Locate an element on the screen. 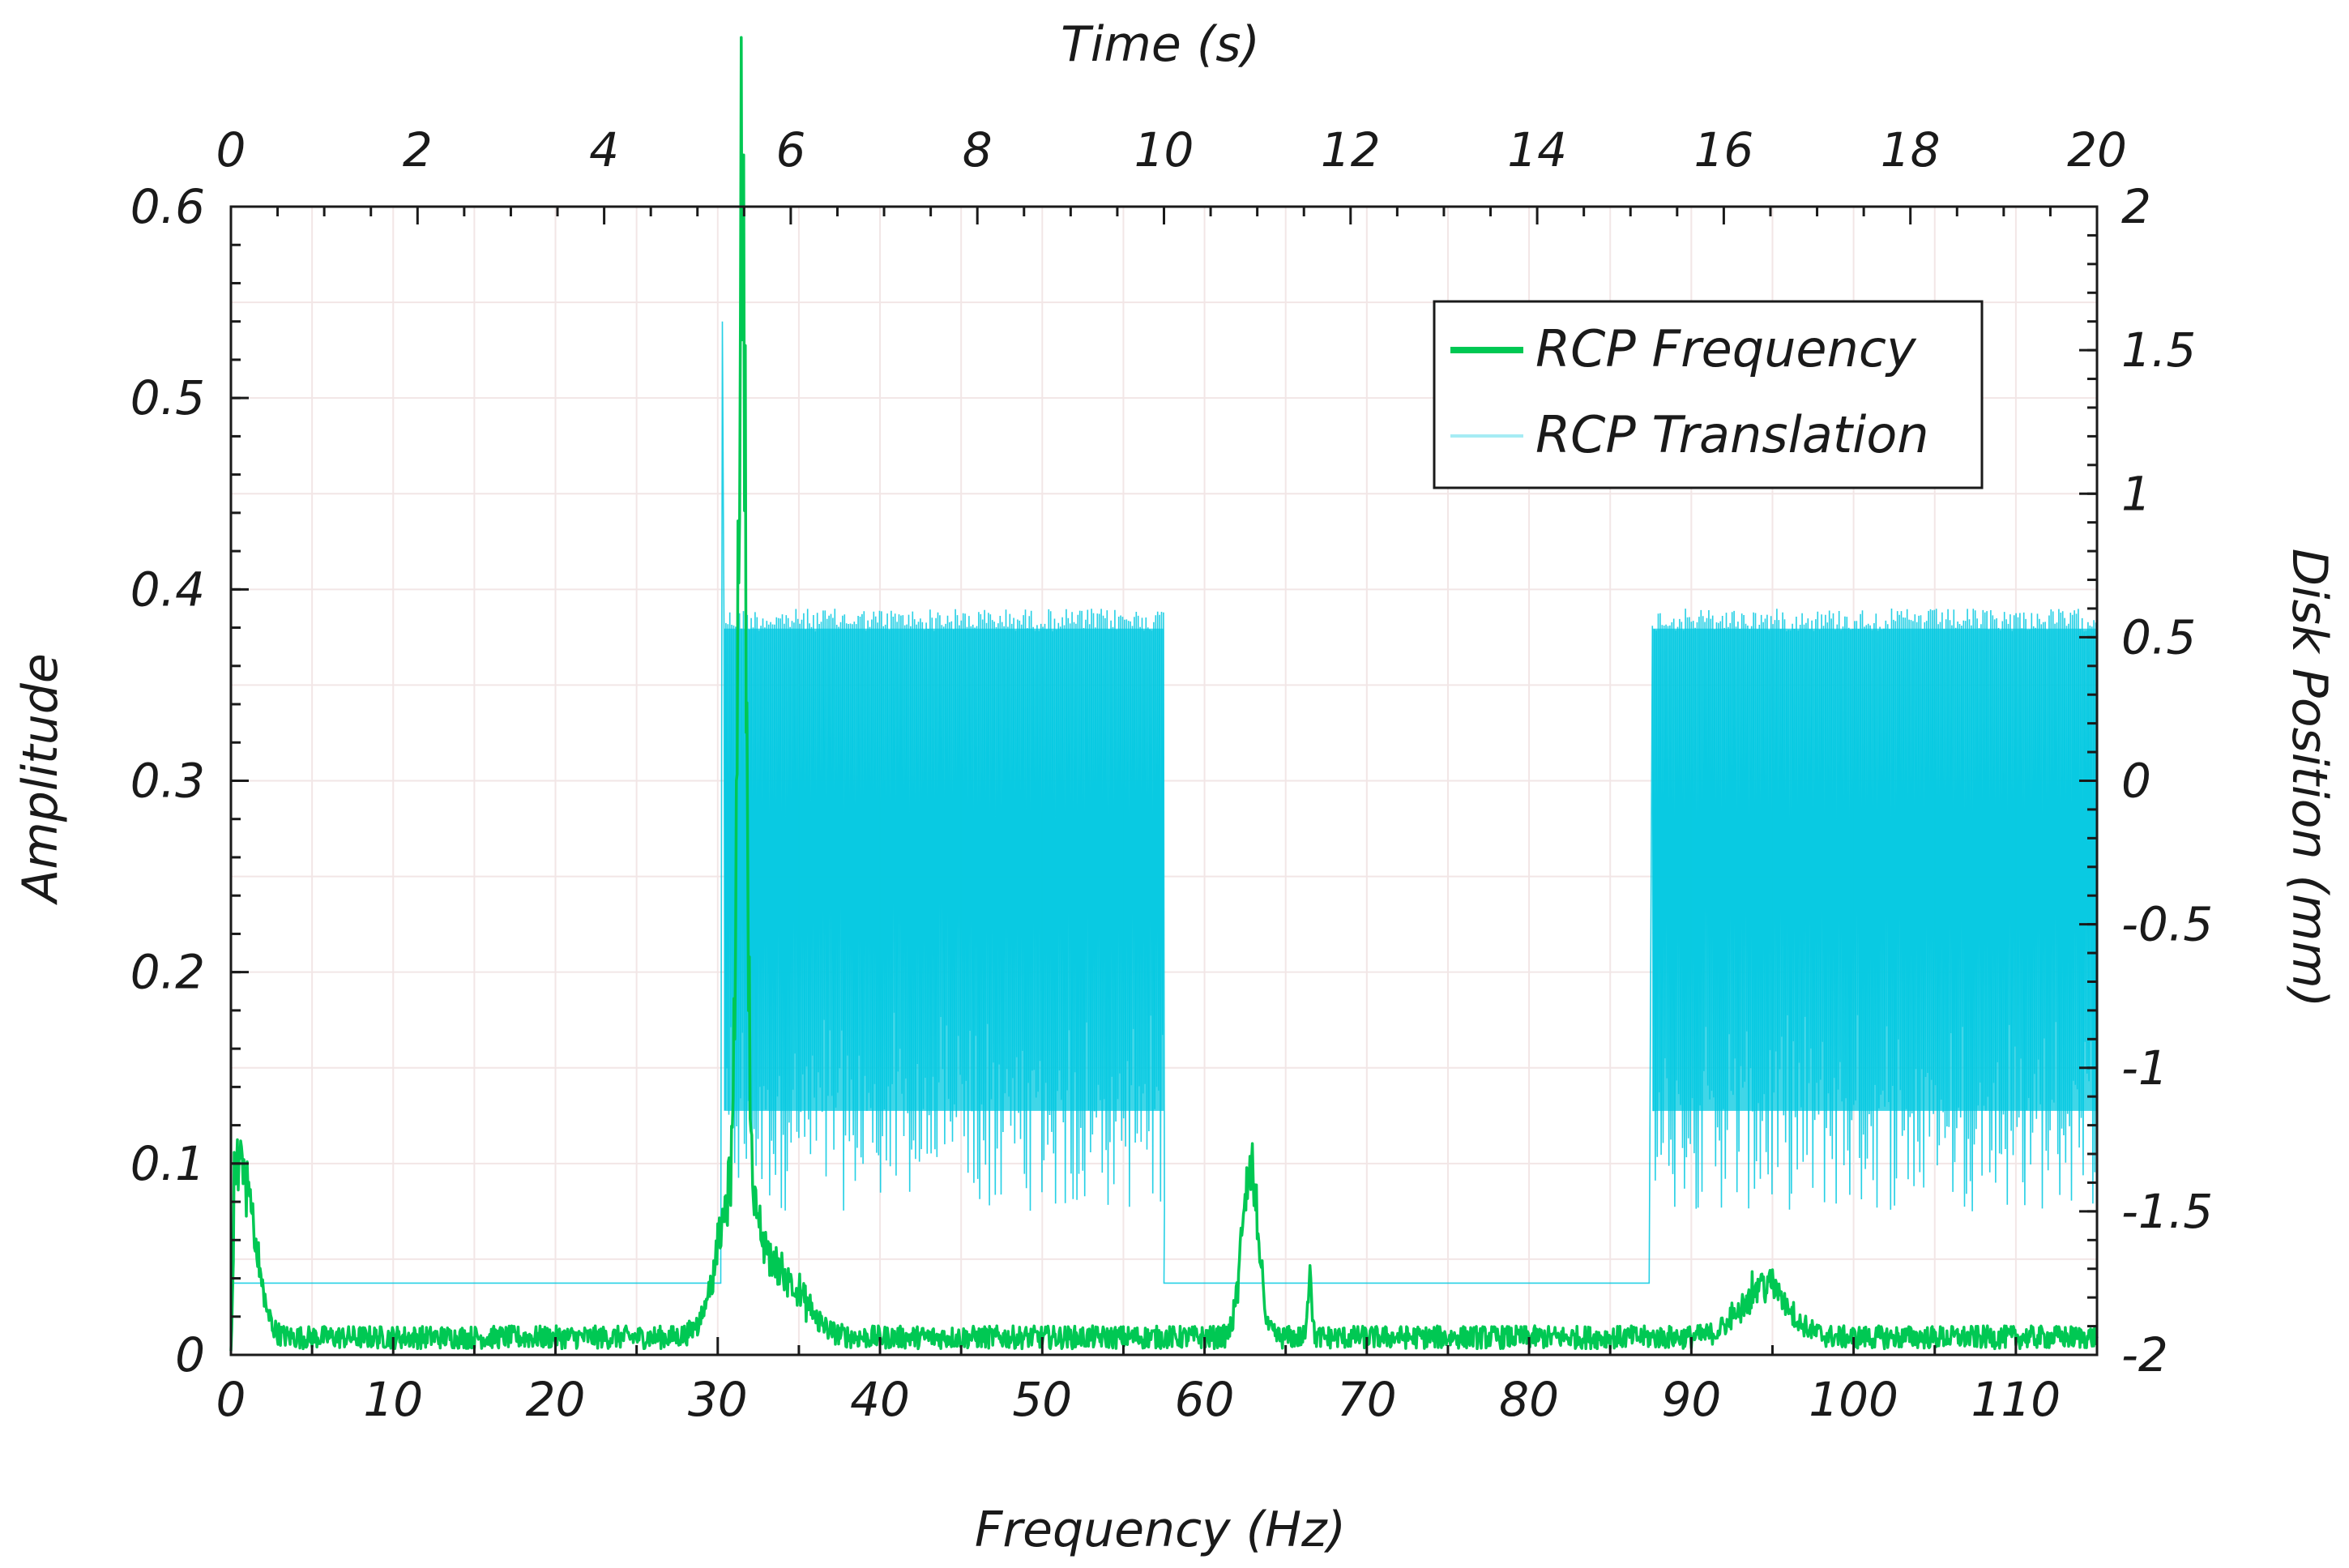 Image resolution: width=2349 pixels, height=1568 pixels. right-axis-tick-label: 0.5 is located at coordinates (2158, 636).